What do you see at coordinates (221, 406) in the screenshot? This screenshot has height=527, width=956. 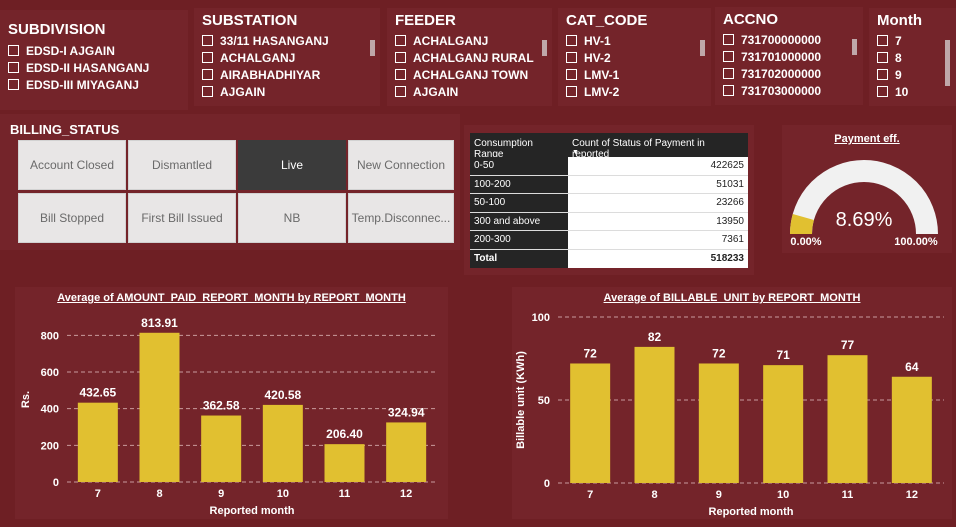 I see `data-label: 362.58` at bounding box center [221, 406].